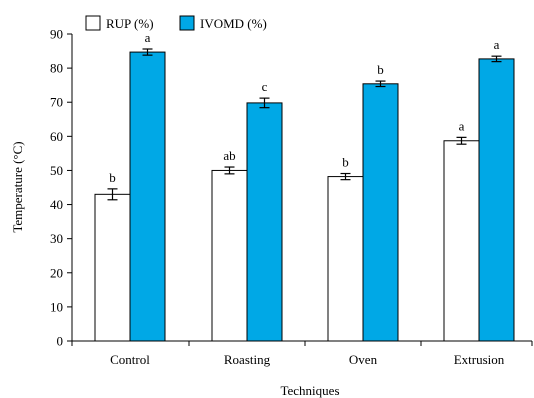  What do you see at coordinates (229, 255) in the screenshot?
I see `bar-rup-roasting` at bounding box center [229, 255].